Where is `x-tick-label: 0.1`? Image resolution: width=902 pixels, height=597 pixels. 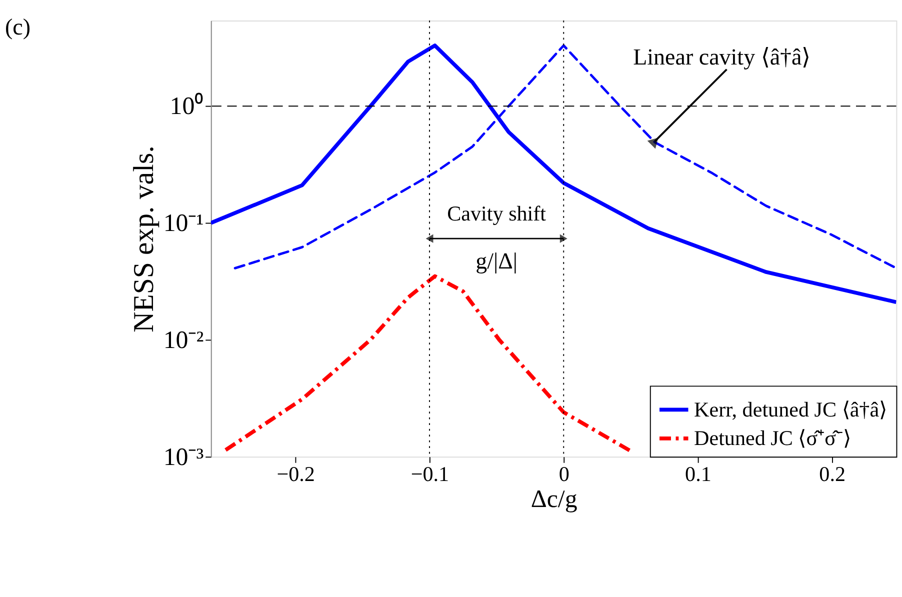
x-tick-label: 0.1 is located at coordinates (698, 474).